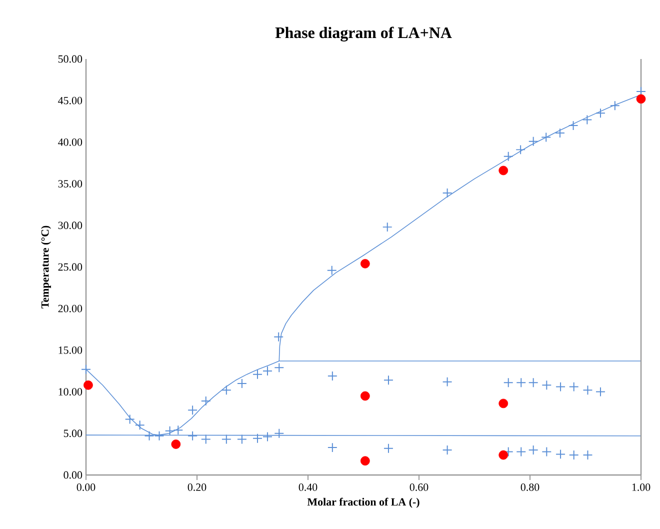 The height and width of the screenshot is (529, 660). I want to click on y-tick-label: 5.00, so click(73, 434).